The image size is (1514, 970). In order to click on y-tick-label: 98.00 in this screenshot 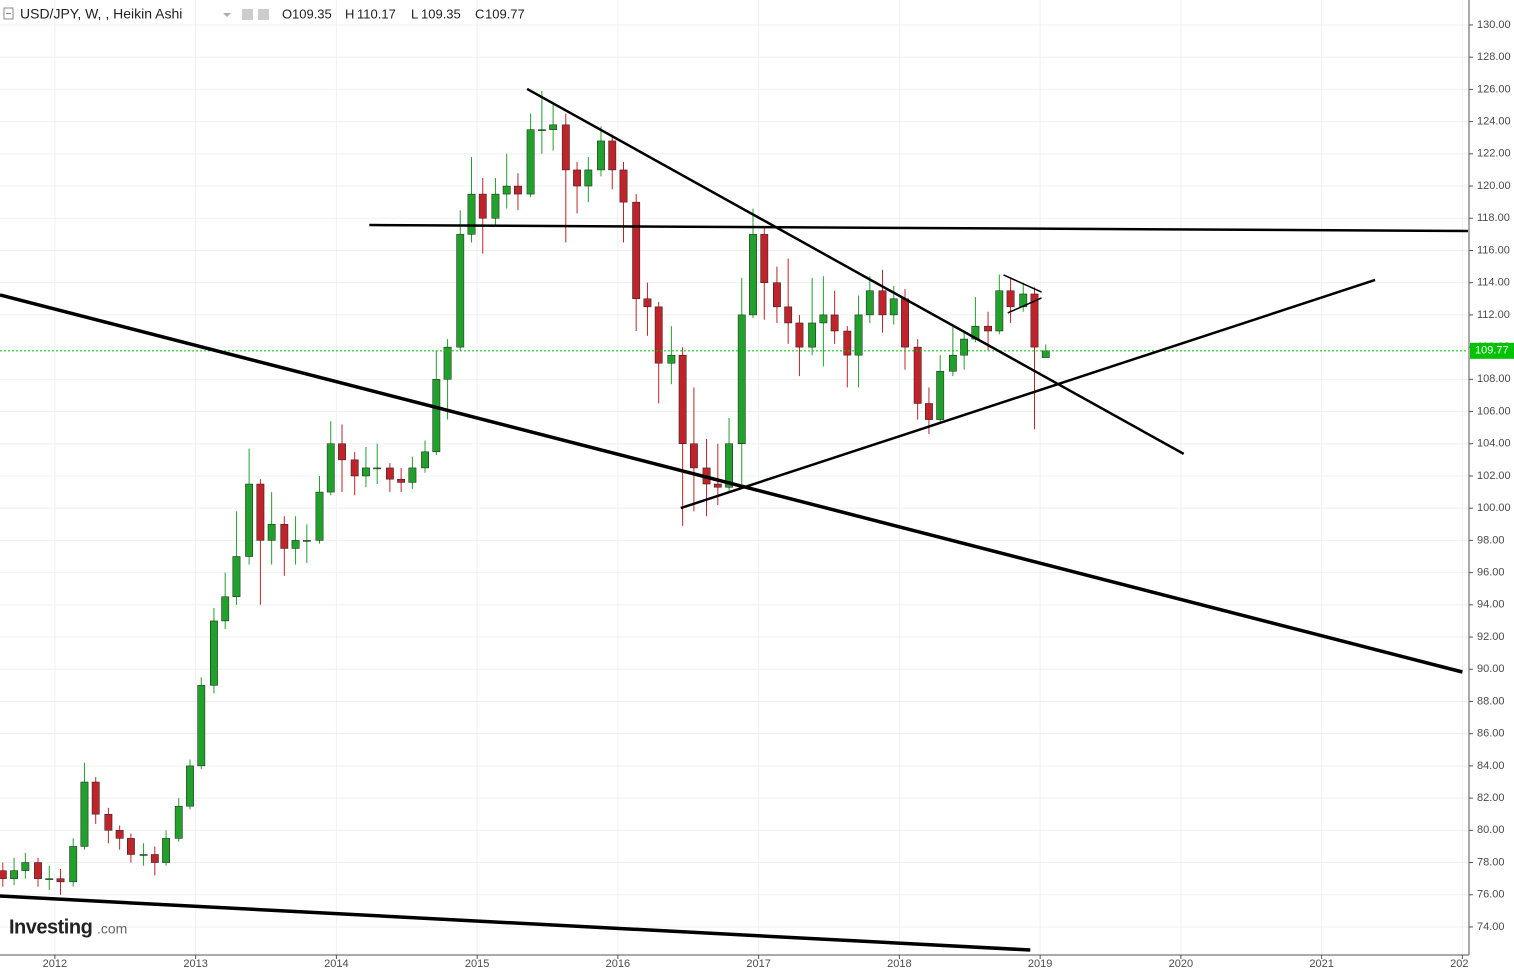, I will do `click(1491, 540)`.